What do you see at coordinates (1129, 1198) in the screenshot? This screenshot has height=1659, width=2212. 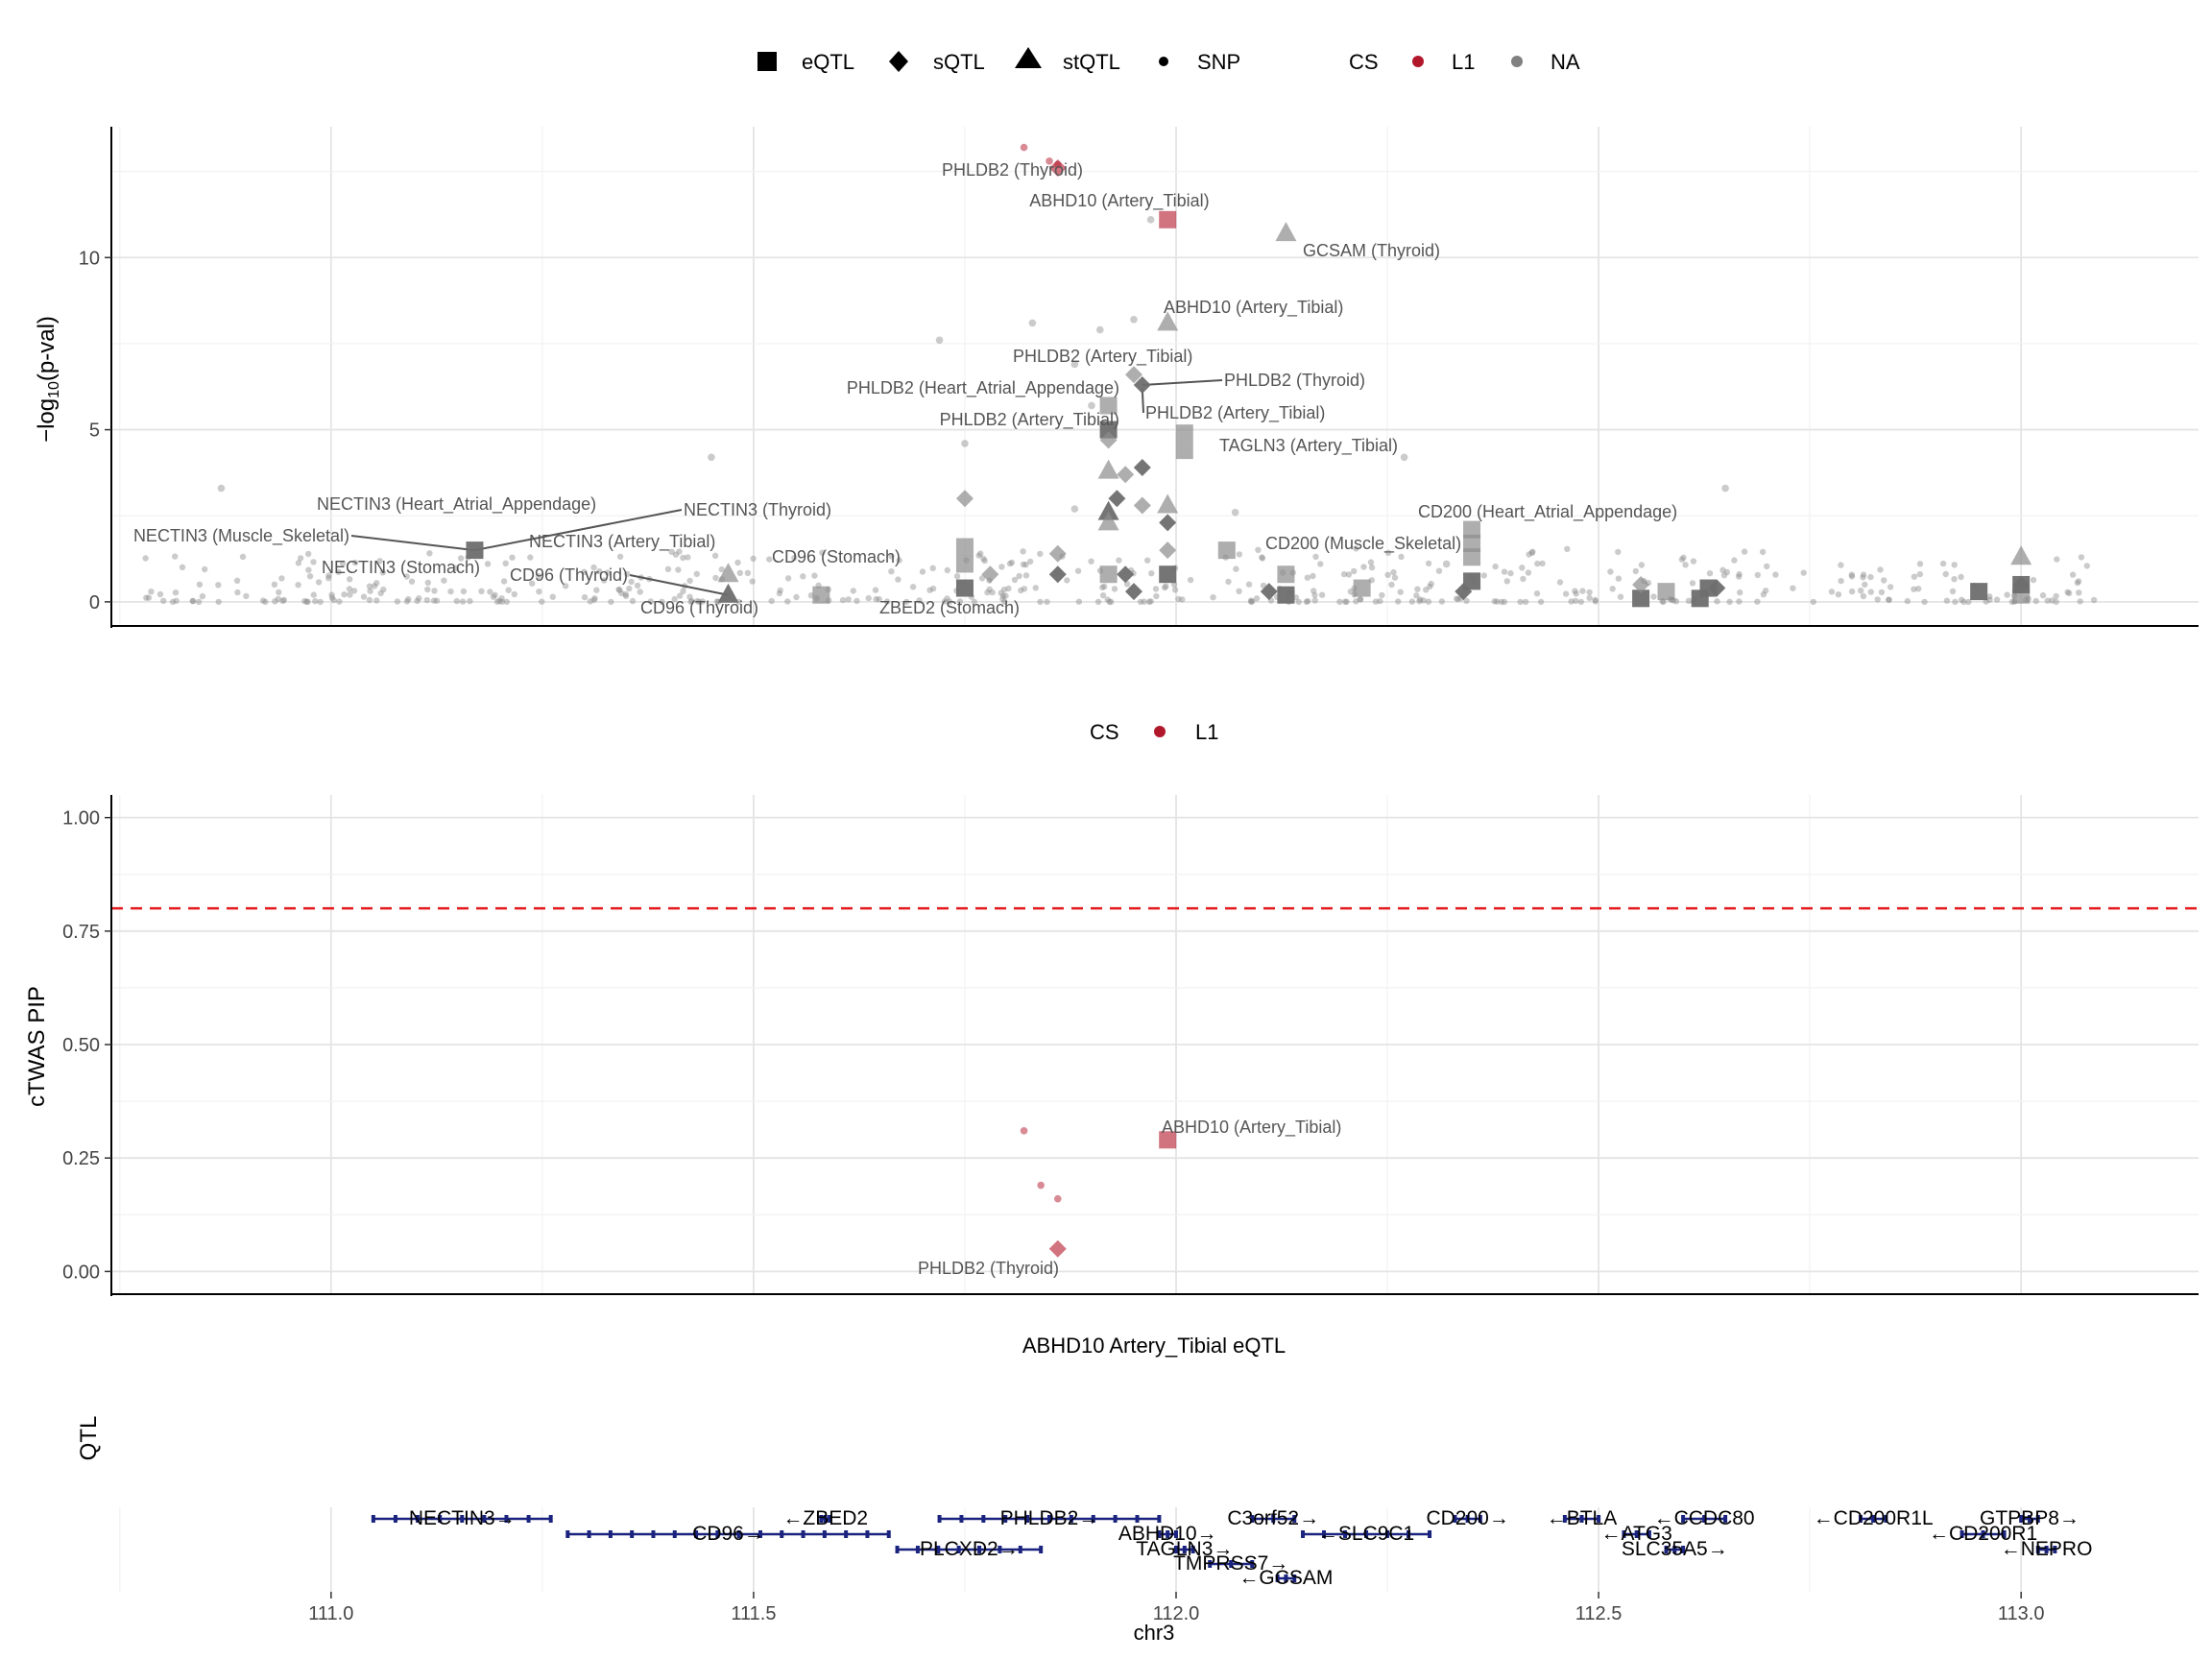 I see `pip-annotations: ABHD10 (Artery_Tibial) PHLDB2 (Thyroid)` at bounding box center [1129, 1198].